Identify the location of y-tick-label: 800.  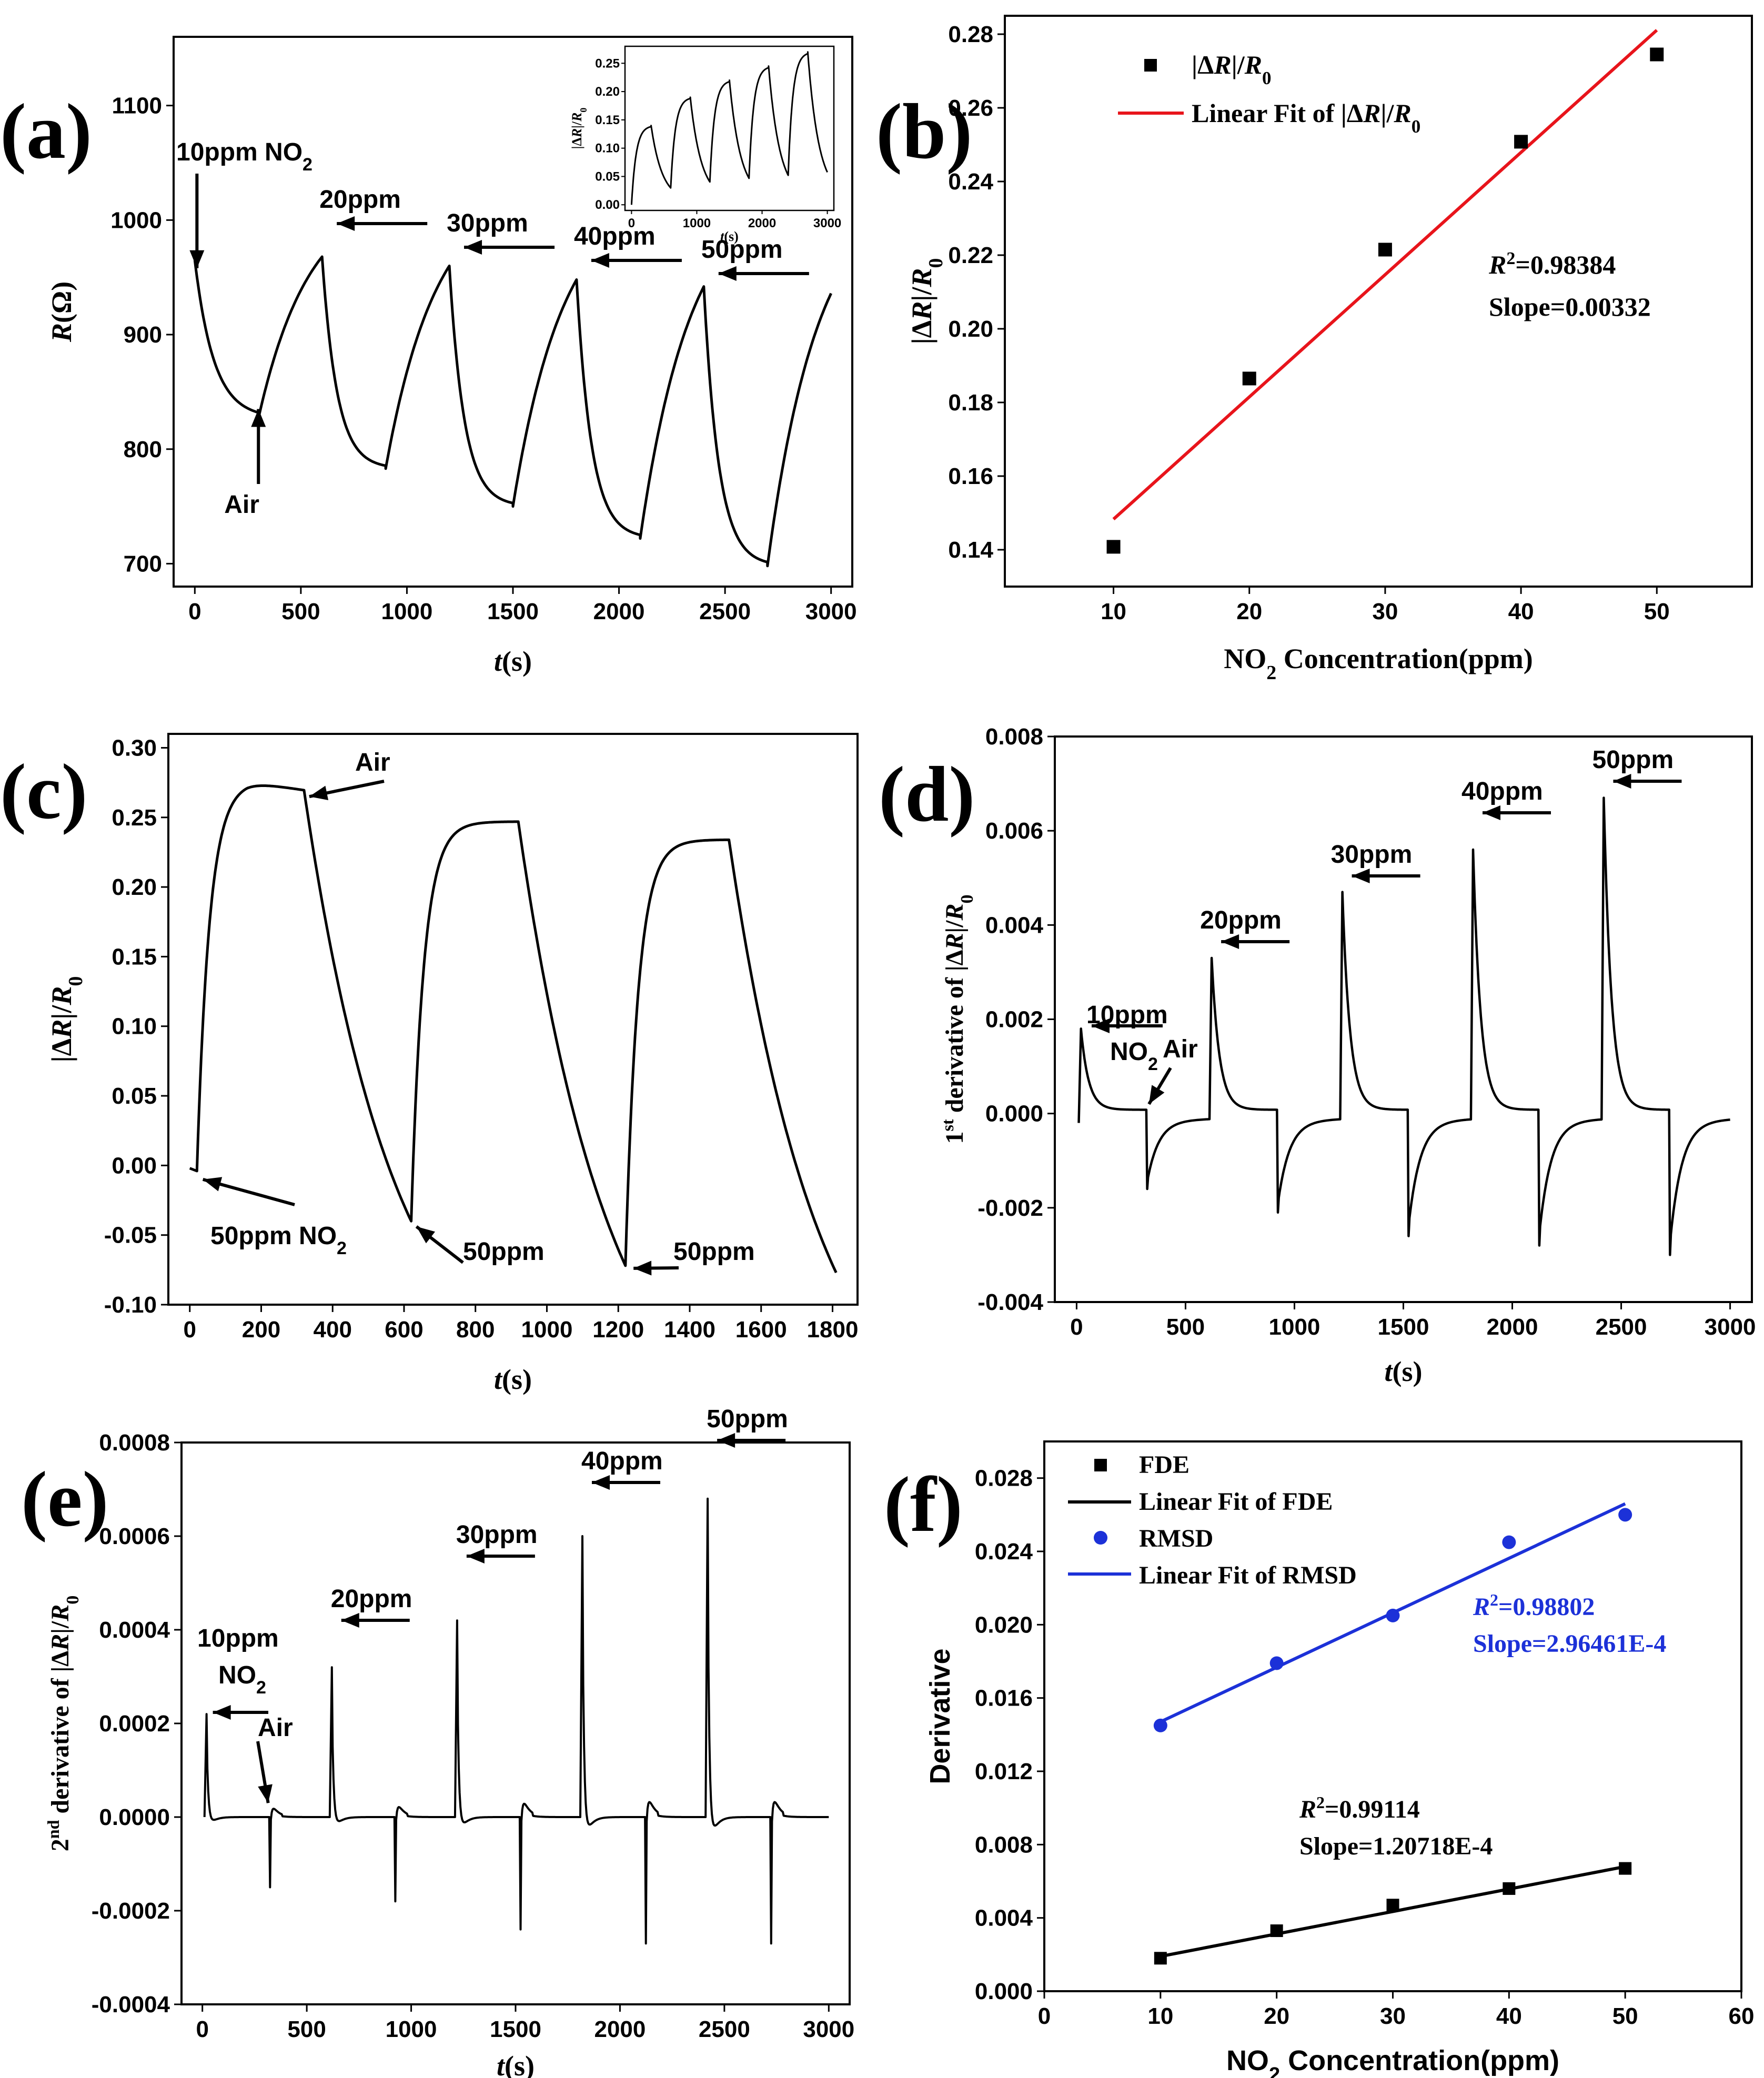
(143, 449).